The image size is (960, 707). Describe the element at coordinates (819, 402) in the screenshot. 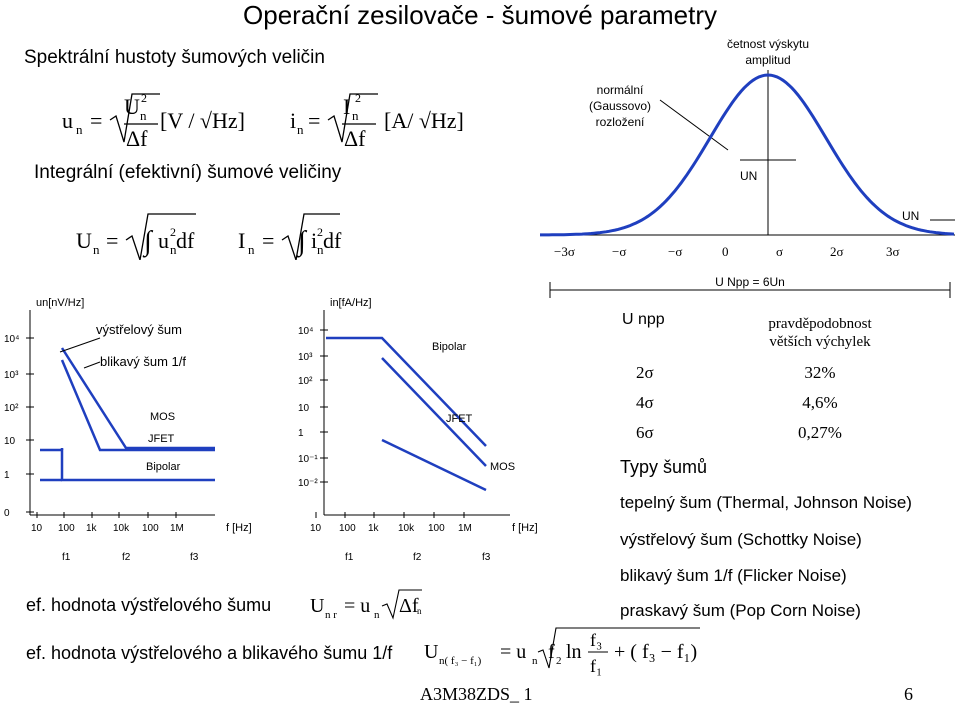

I see `table-row-2-value: 4,6%` at that location.